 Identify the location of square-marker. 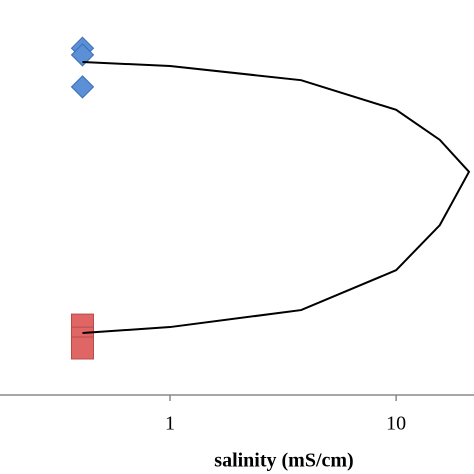
(82, 348).